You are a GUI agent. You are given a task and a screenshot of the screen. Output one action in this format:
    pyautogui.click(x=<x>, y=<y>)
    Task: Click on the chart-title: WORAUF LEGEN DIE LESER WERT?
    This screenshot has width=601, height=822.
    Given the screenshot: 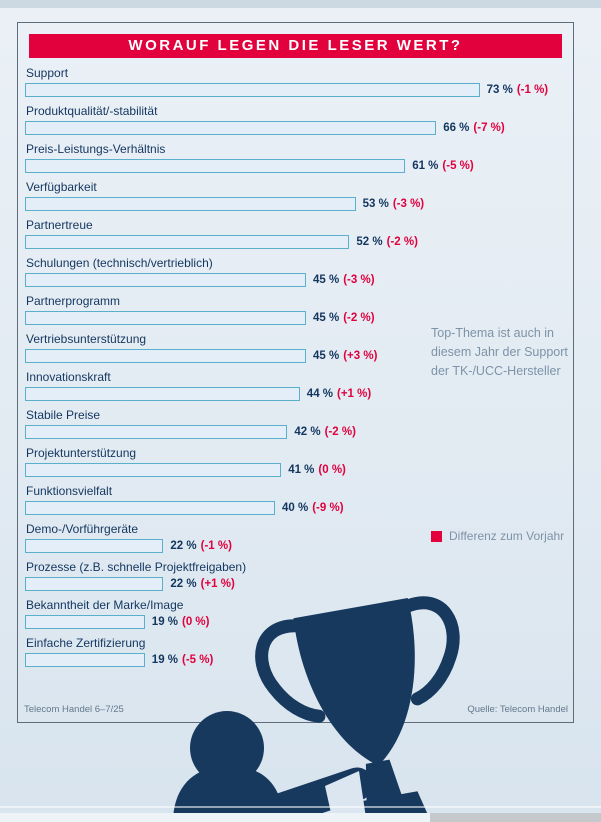 What is the action you would take?
    pyautogui.click(x=295, y=45)
    